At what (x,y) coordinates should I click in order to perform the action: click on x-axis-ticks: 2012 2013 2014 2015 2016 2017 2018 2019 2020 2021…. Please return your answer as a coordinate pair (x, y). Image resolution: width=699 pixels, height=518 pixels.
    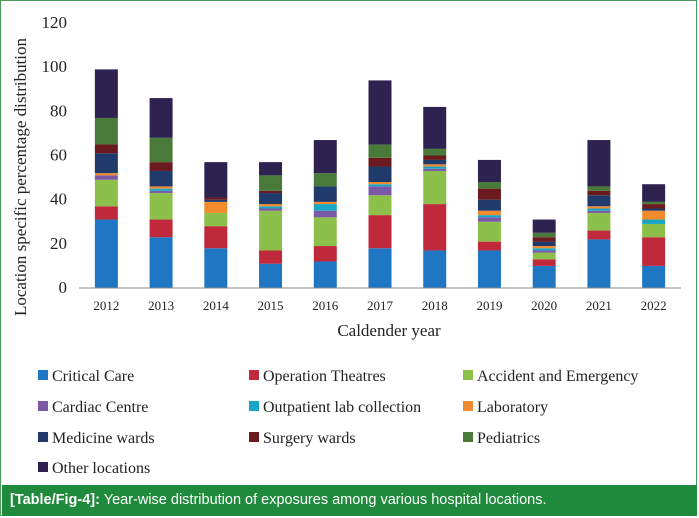
    Looking at the image, I should click on (379, 305).